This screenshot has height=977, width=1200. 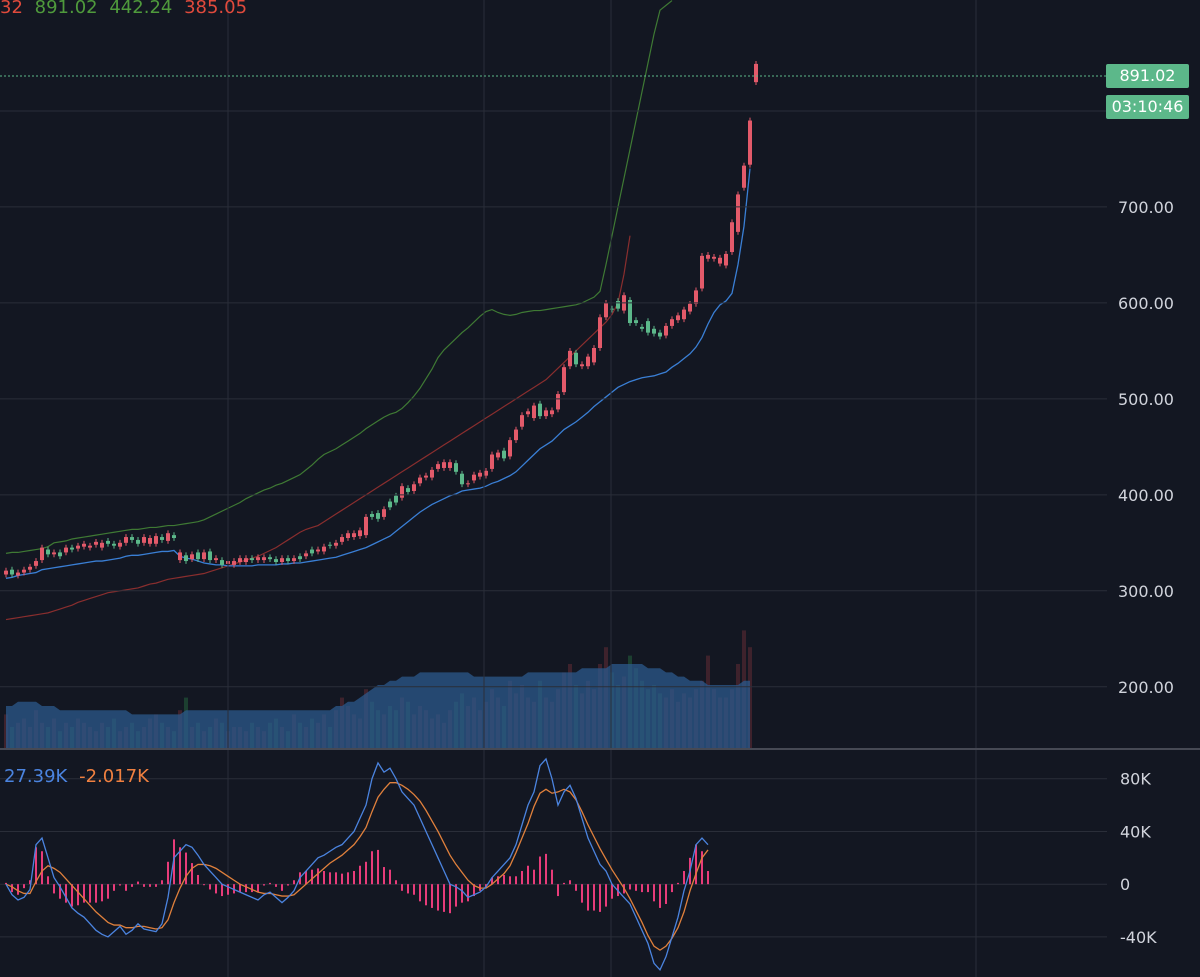 What do you see at coordinates (66, 9) in the screenshot?
I see `main-value-1: 891.02` at bounding box center [66, 9].